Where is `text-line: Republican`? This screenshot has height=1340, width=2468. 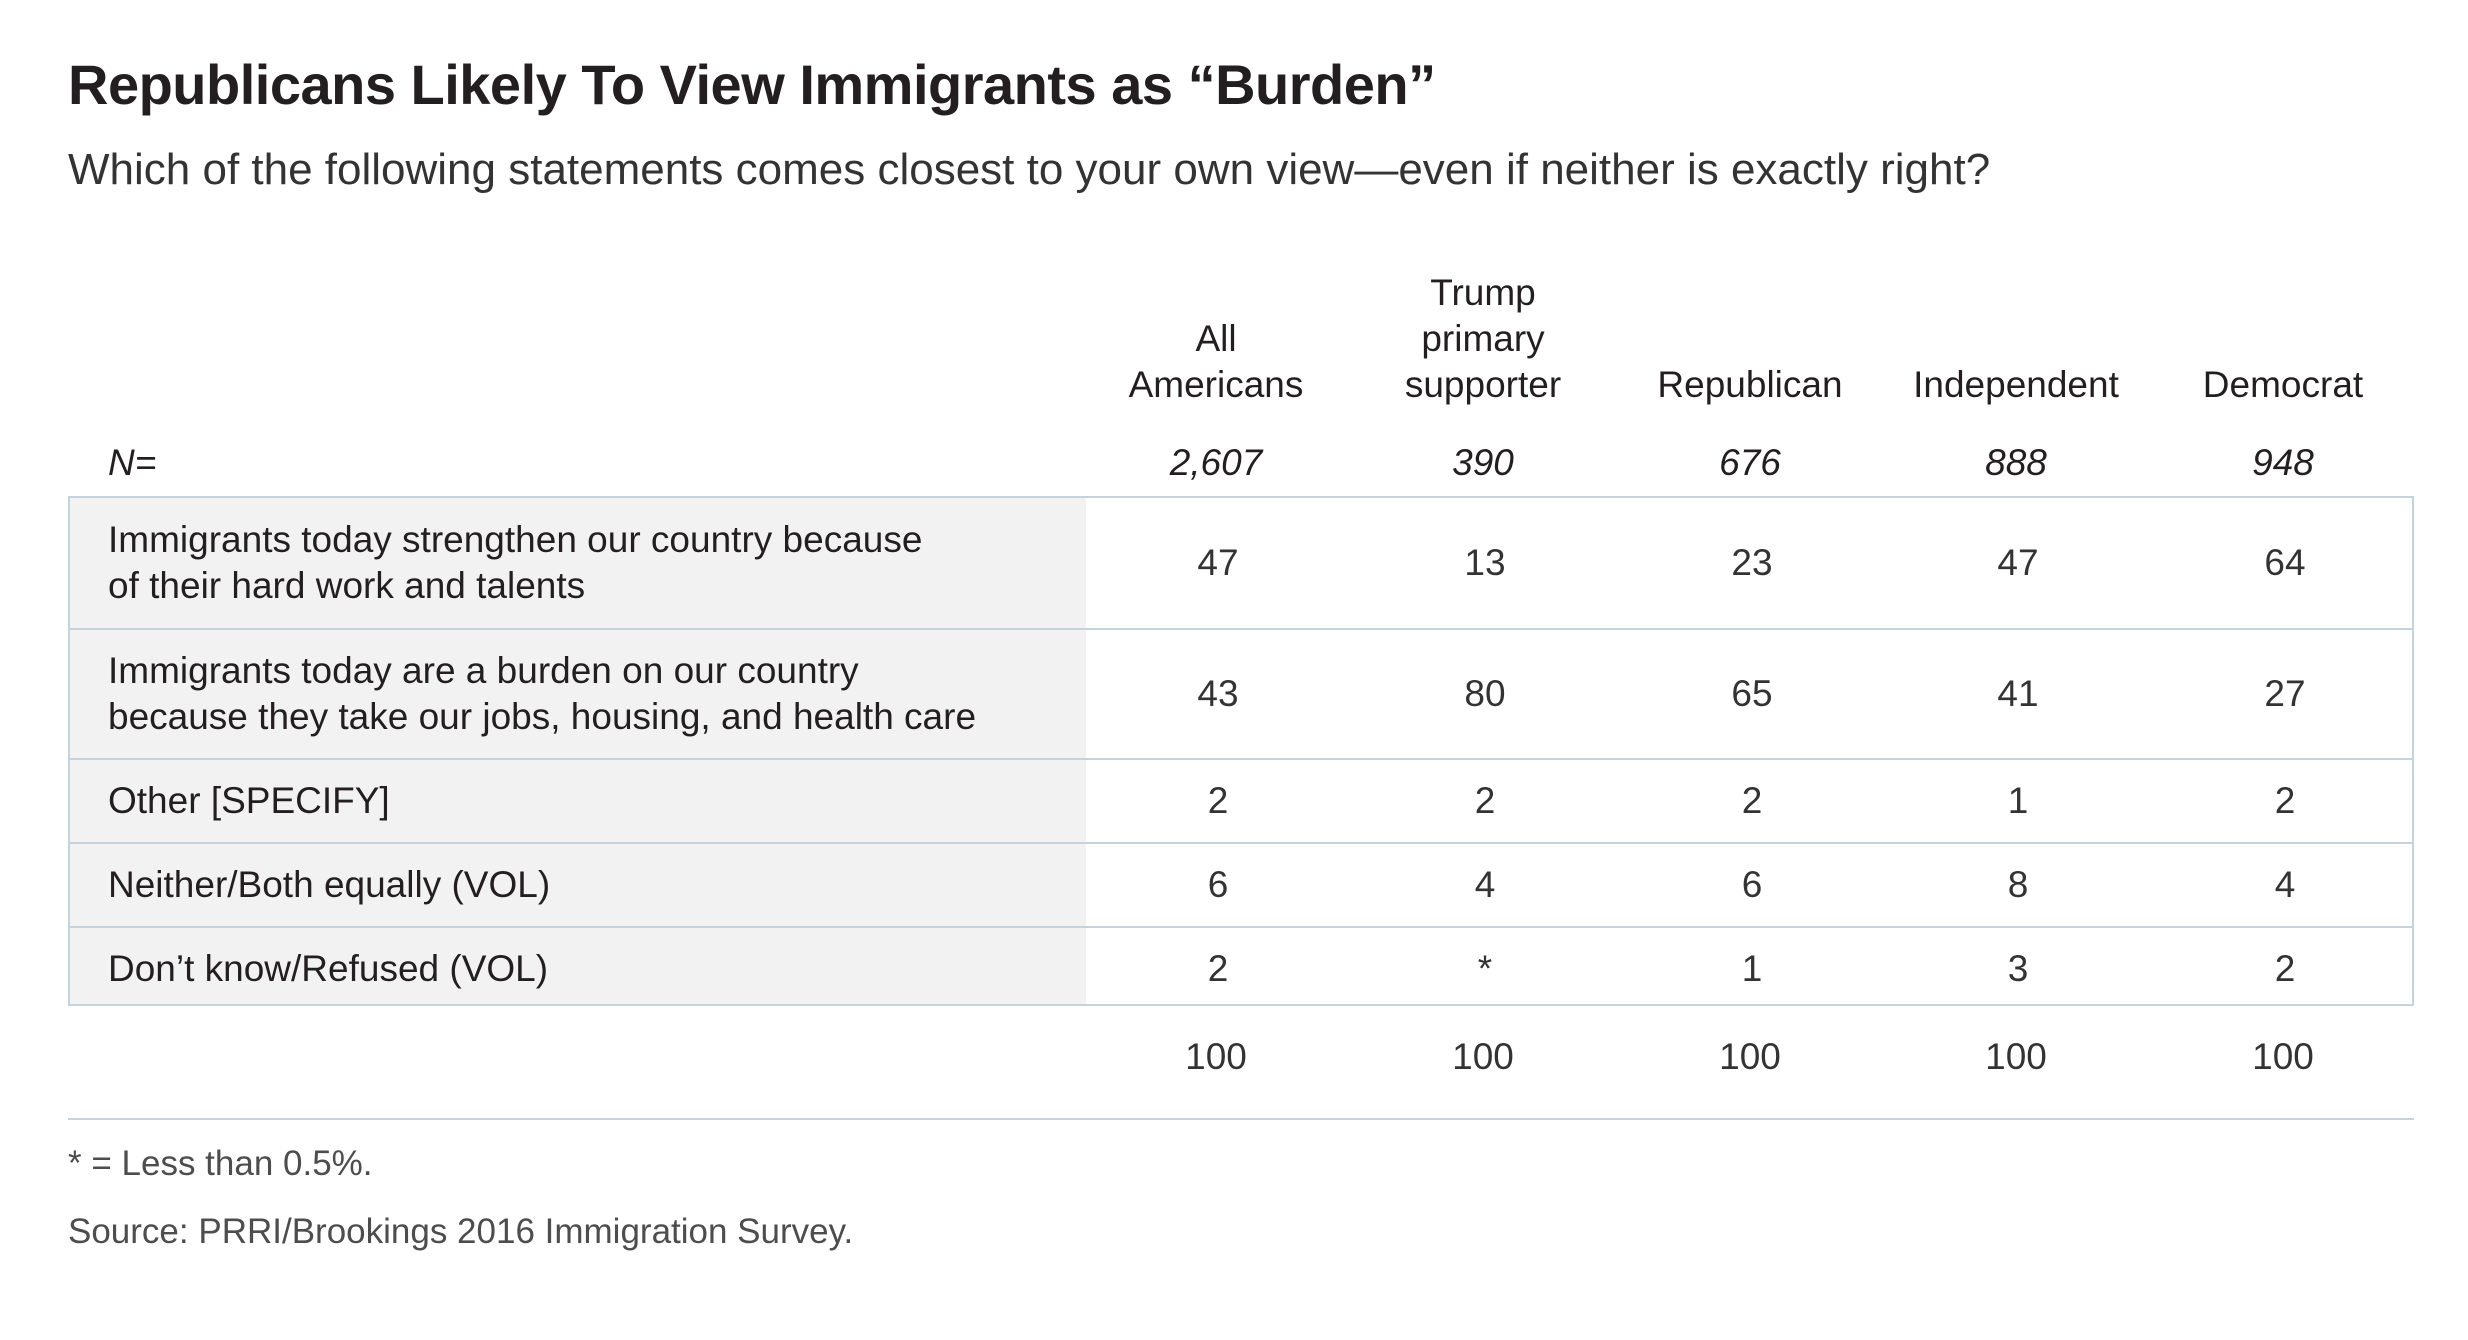
text-line: Republican is located at coordinates (1750, 384).